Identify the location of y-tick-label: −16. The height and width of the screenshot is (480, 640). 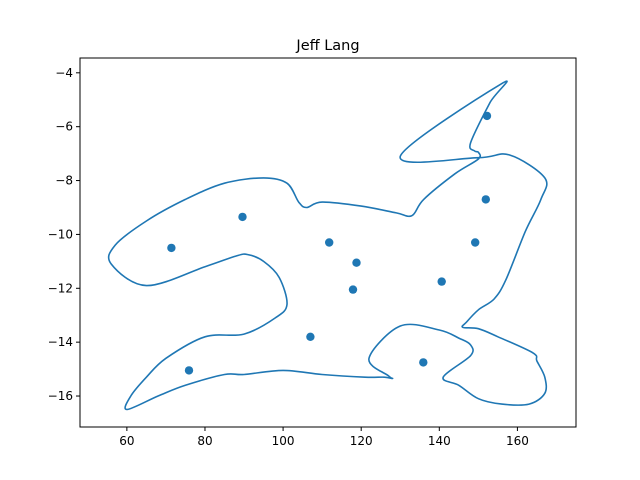
(60, 396).